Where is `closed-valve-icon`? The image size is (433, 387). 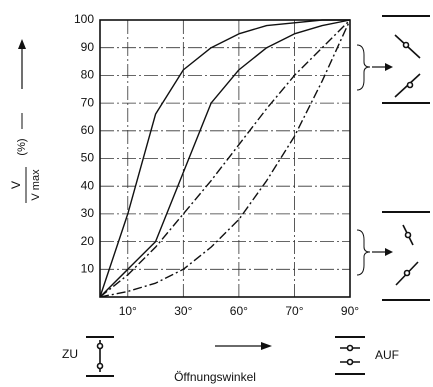 closed-valve-icon is located at coordinates (100, 356).